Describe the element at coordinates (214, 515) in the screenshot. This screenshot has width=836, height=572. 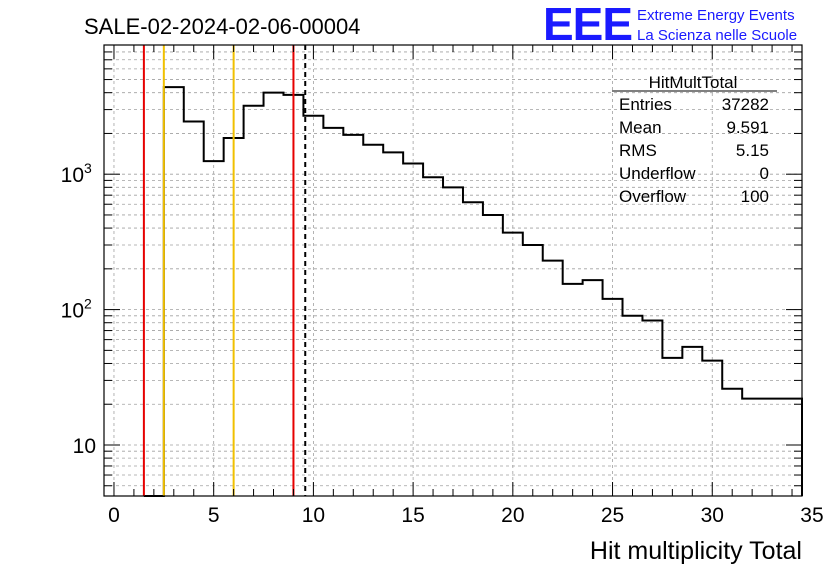
I see `x-tick-label: 5` at that location.